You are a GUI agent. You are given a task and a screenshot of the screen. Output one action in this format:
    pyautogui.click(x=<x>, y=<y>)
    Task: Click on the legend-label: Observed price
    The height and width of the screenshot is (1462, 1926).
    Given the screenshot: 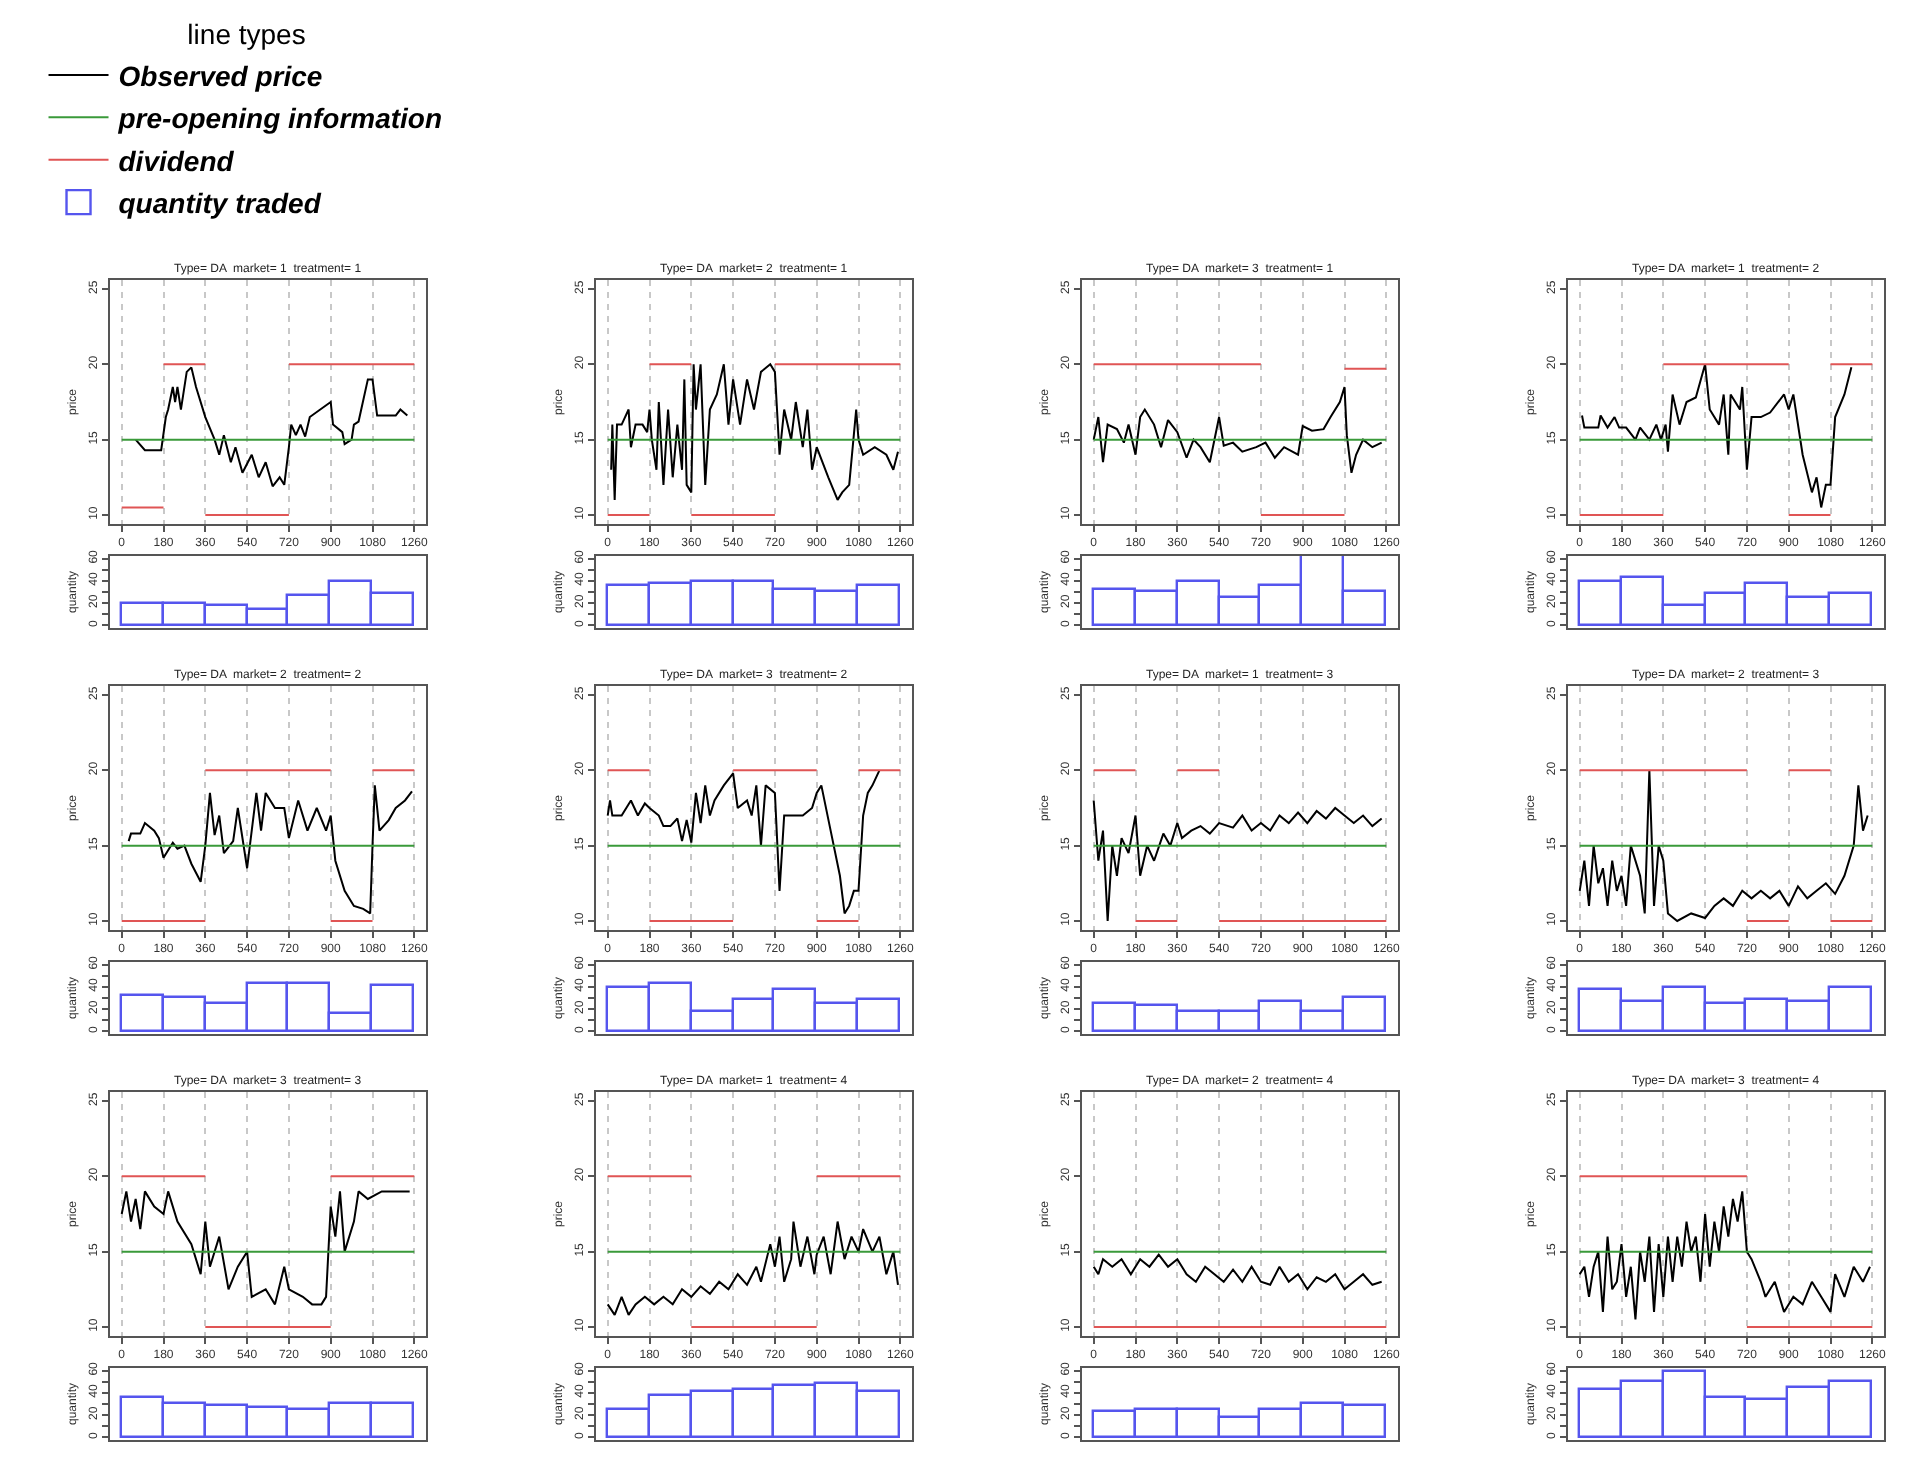 What is the action you would take?
    pyautogui.click(x=220, y=75)
    